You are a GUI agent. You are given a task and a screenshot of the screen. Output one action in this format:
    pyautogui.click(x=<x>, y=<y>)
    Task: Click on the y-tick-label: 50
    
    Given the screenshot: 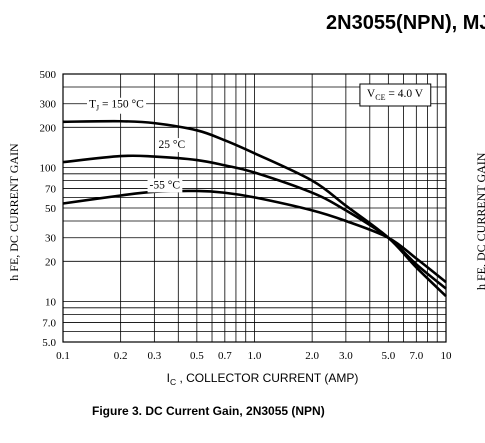 What is the action you would take?
    pyautogui.click(x=51, y=209)
    